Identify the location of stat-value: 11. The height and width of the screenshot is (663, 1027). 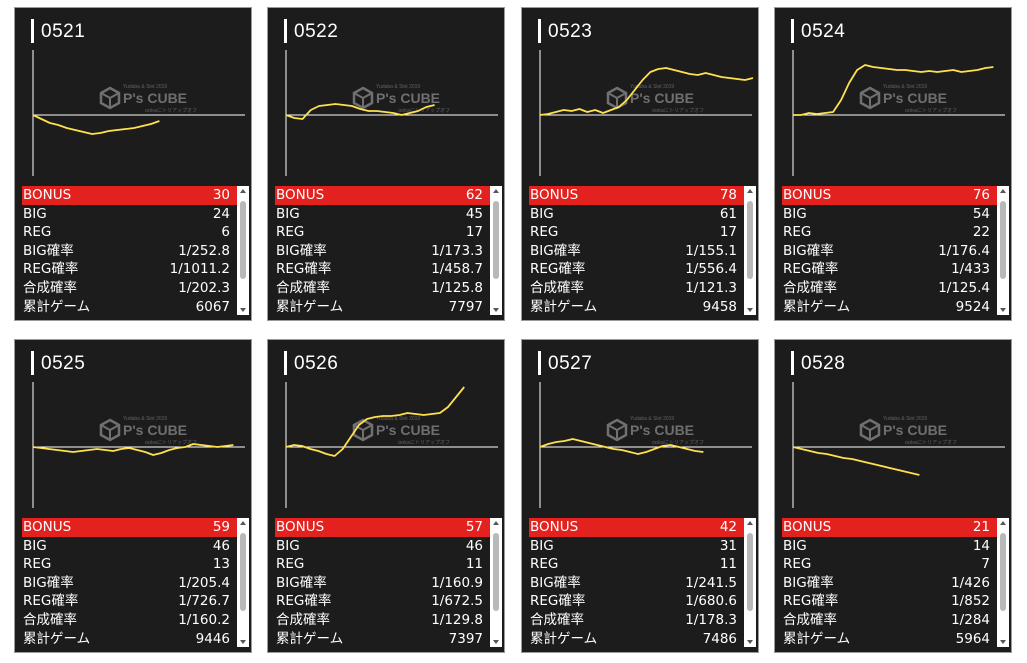
(474, 564).